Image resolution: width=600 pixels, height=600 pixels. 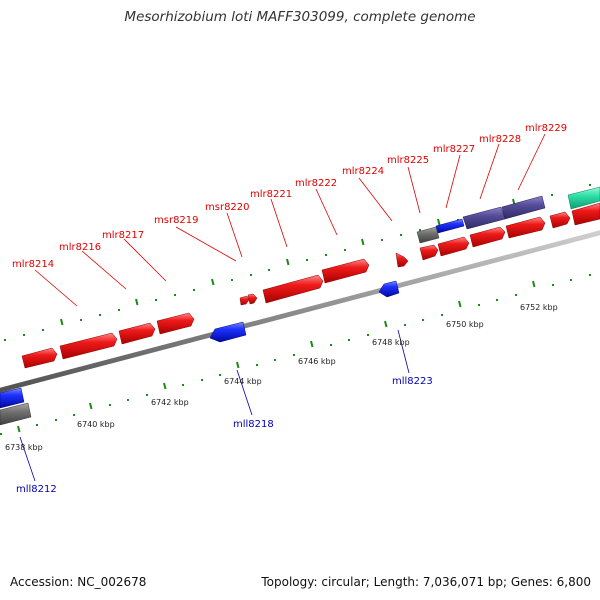 I want to click on scale-label: 6752 kbp, so click(x=539, y=307).